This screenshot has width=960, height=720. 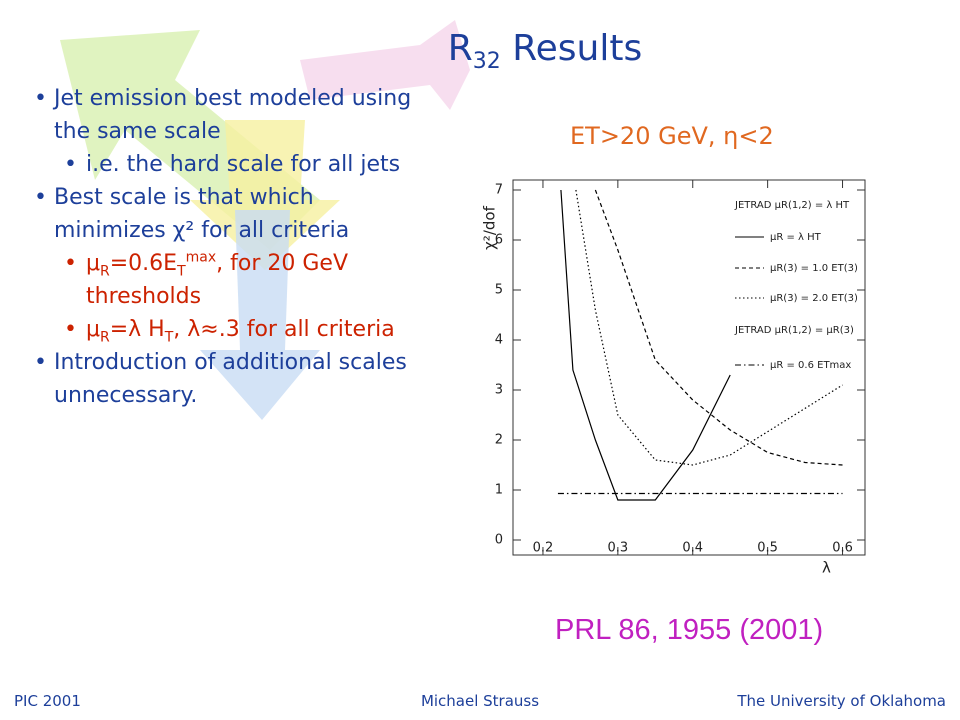 I want to click on text: i.e. the hard scale for all jets, so click(x=243, y=164).